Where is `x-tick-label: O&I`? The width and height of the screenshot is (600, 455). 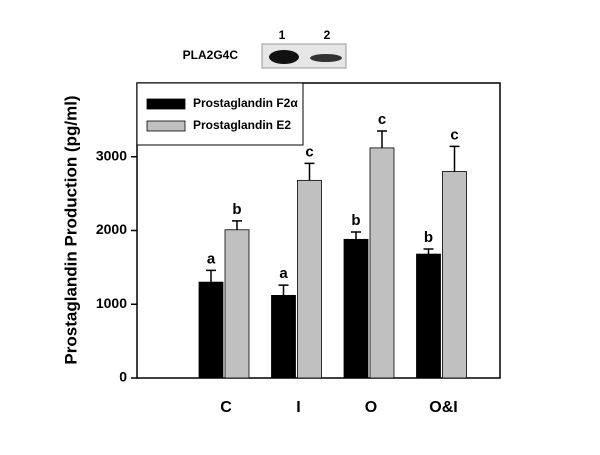 x-tick-label: O&I is located at coordinates (443, 407).